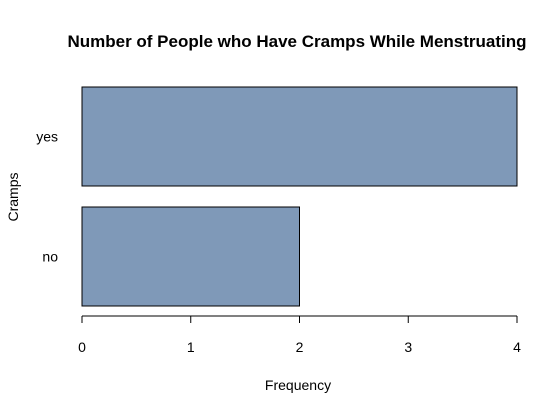 Image resolution: width=558 pixels, height=414 pixels. Describe the element at coordinates (50, 257) in the screenshot. I see `y-tick-label-no: no` at that location.